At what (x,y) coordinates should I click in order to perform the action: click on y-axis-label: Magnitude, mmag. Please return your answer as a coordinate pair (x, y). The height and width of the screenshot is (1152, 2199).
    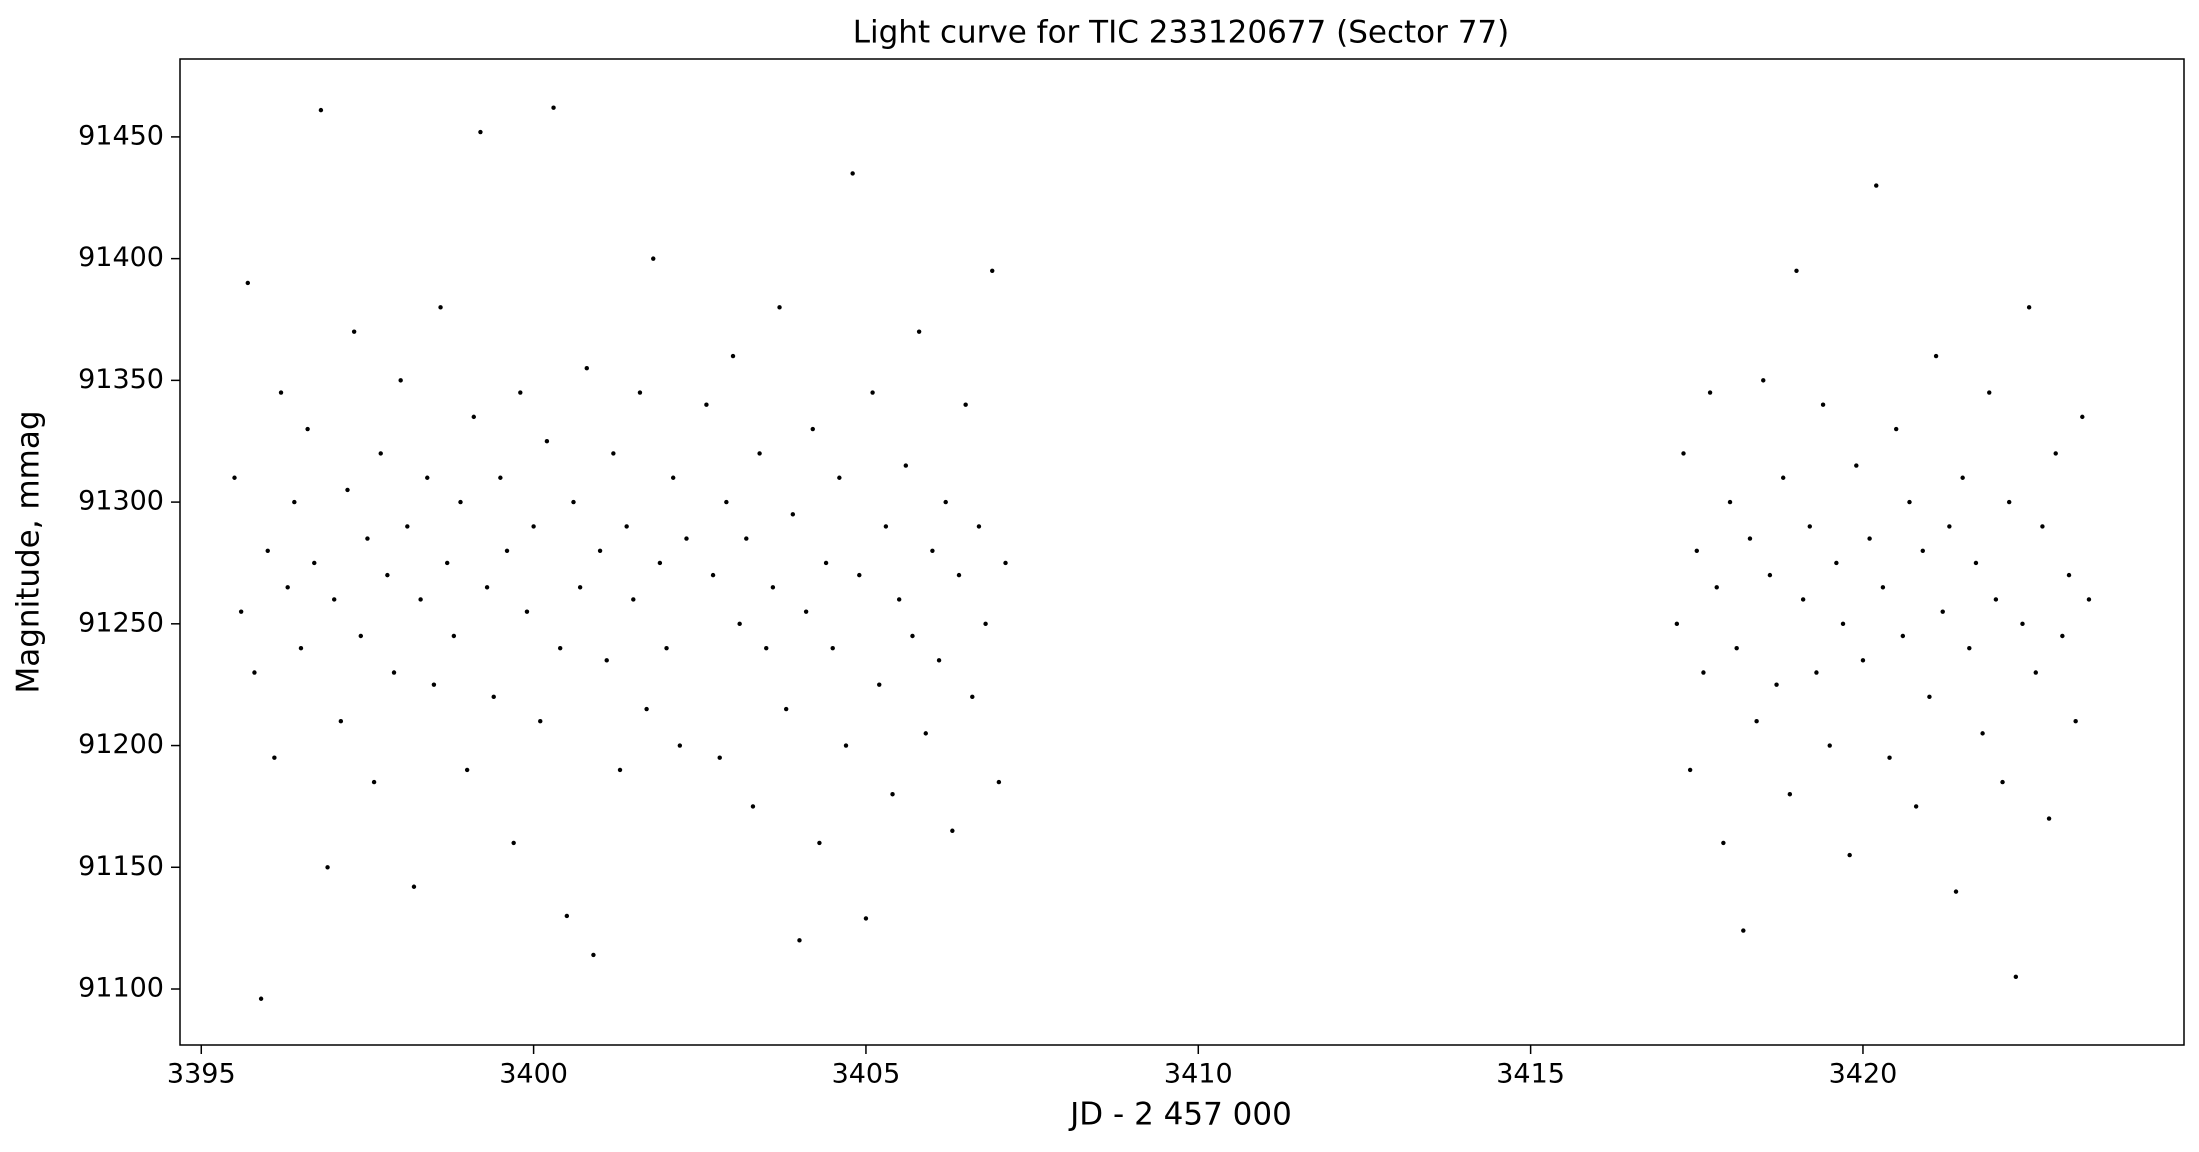
    Looking at the image, I should click on (29, 551).